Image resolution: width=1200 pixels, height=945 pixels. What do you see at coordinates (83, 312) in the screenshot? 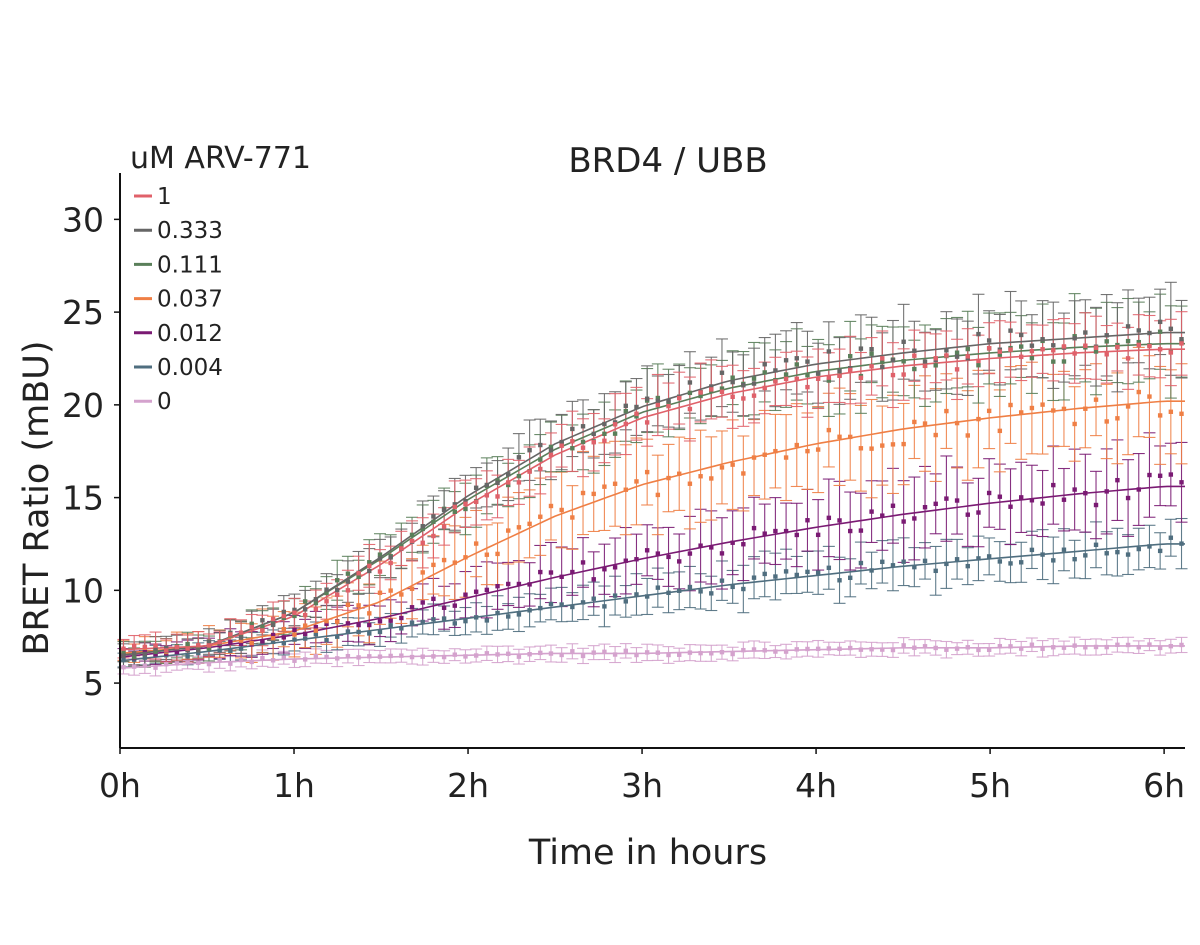
I see `y-tick-label: 25` at bounding box center [83, 312].